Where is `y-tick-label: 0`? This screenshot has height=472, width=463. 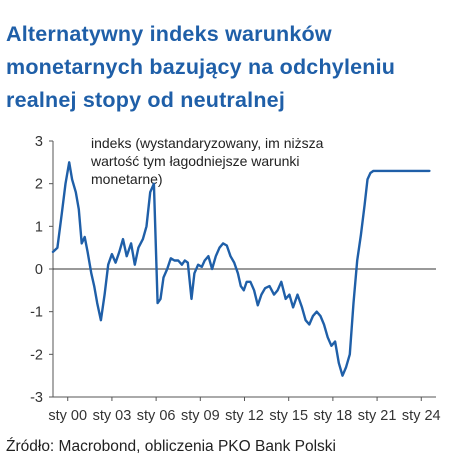 y-tick-label: 0 is located at coordinates (39, 270).